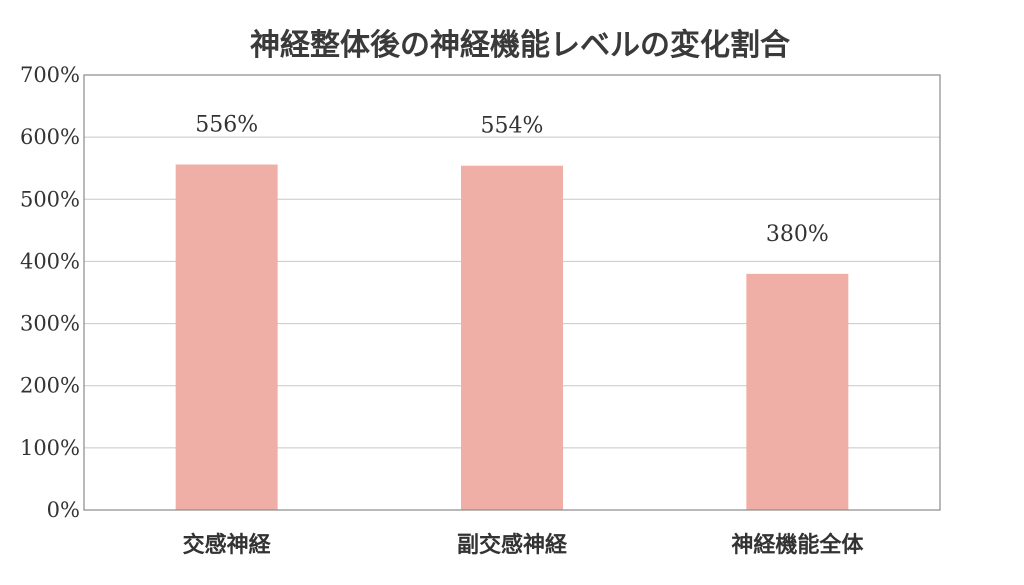 Image resolution: width=1024 pixels, height=585 pixels. Describe the element at coordinates (50, 324) in the screenshot. I see `y-tick-label: 300%` at that location.